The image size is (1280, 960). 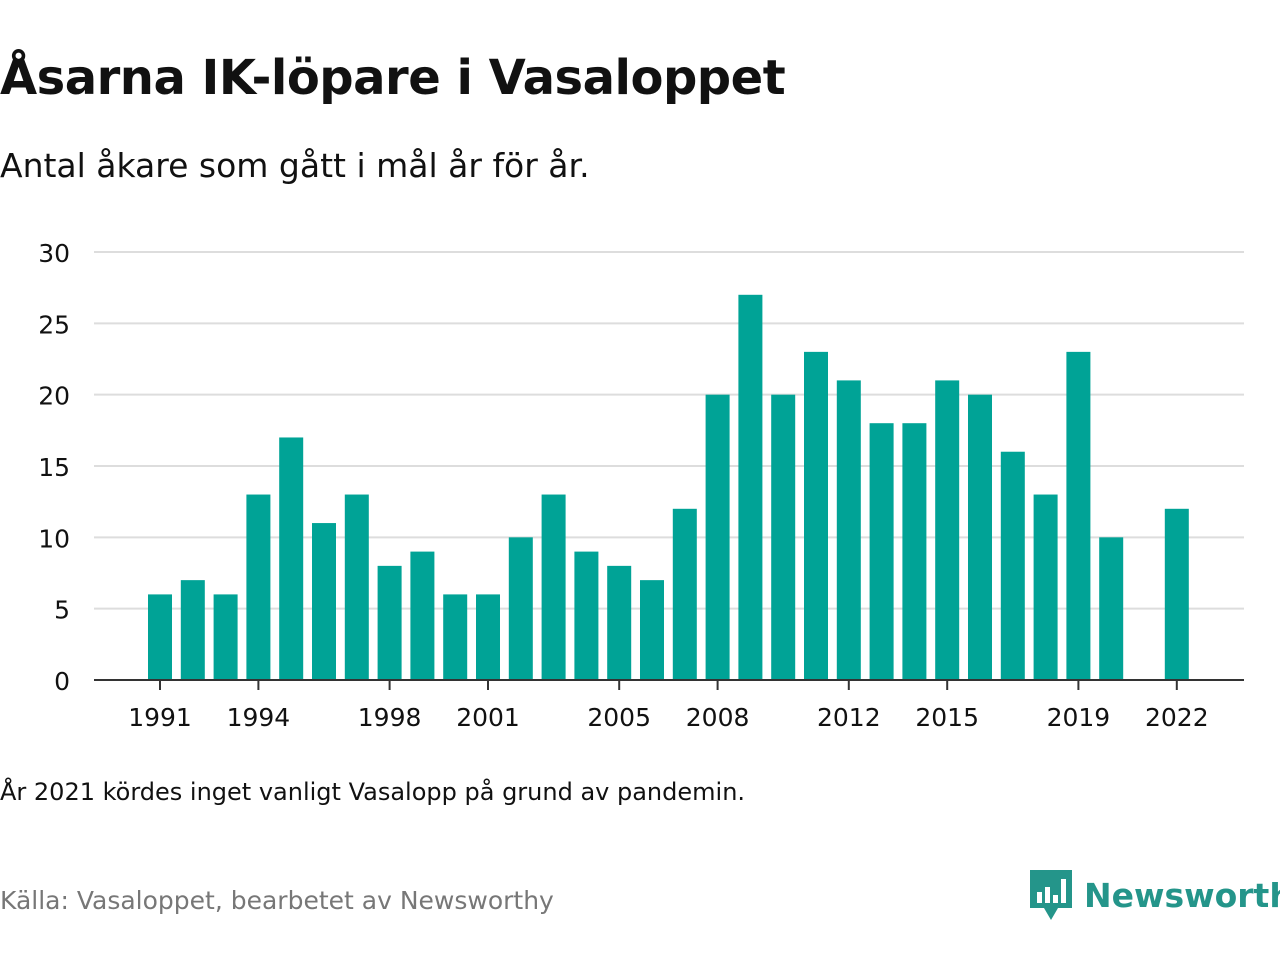 I want to click on y-tick-label: 10, so click(x=54, y=538).